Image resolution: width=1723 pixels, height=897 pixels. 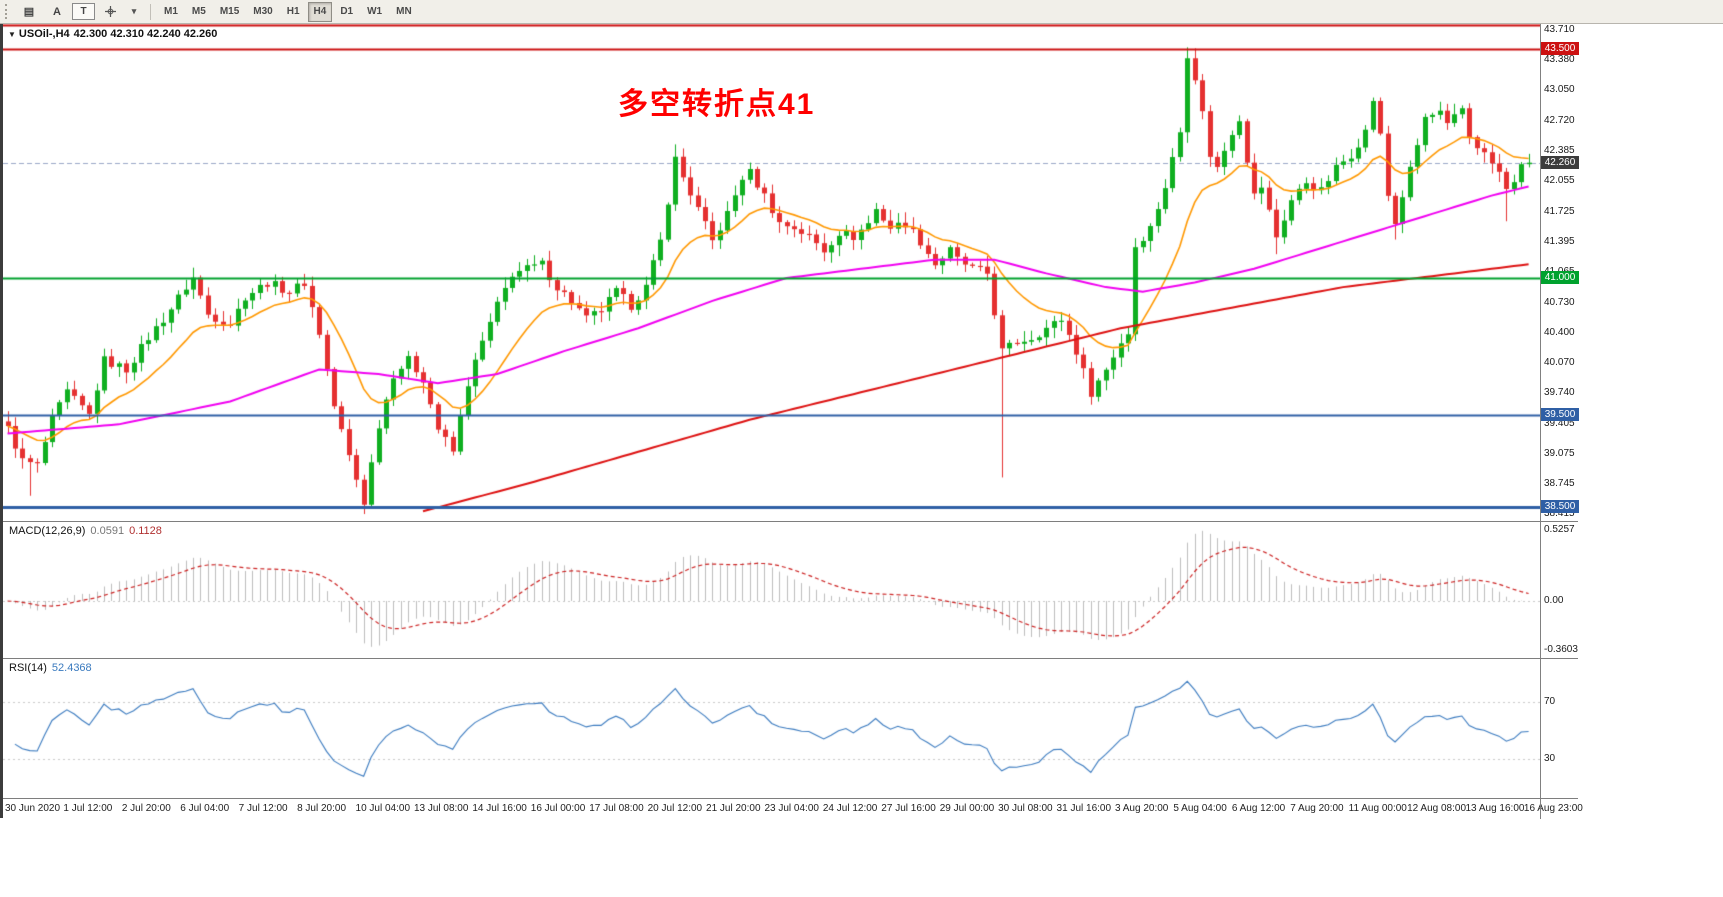 I want to click on chart-symbol-period: USOil-,H4, so click(x=44, y=34).